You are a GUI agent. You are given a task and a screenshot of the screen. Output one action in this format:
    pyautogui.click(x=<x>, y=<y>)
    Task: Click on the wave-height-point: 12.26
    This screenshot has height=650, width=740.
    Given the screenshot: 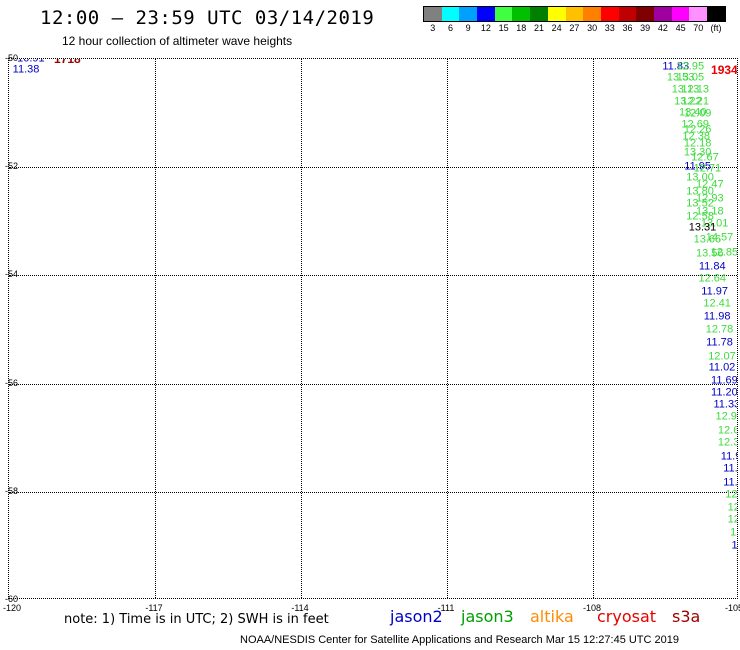 What is the action you would take?
    pyautogui.click(x=697, y=129)
    